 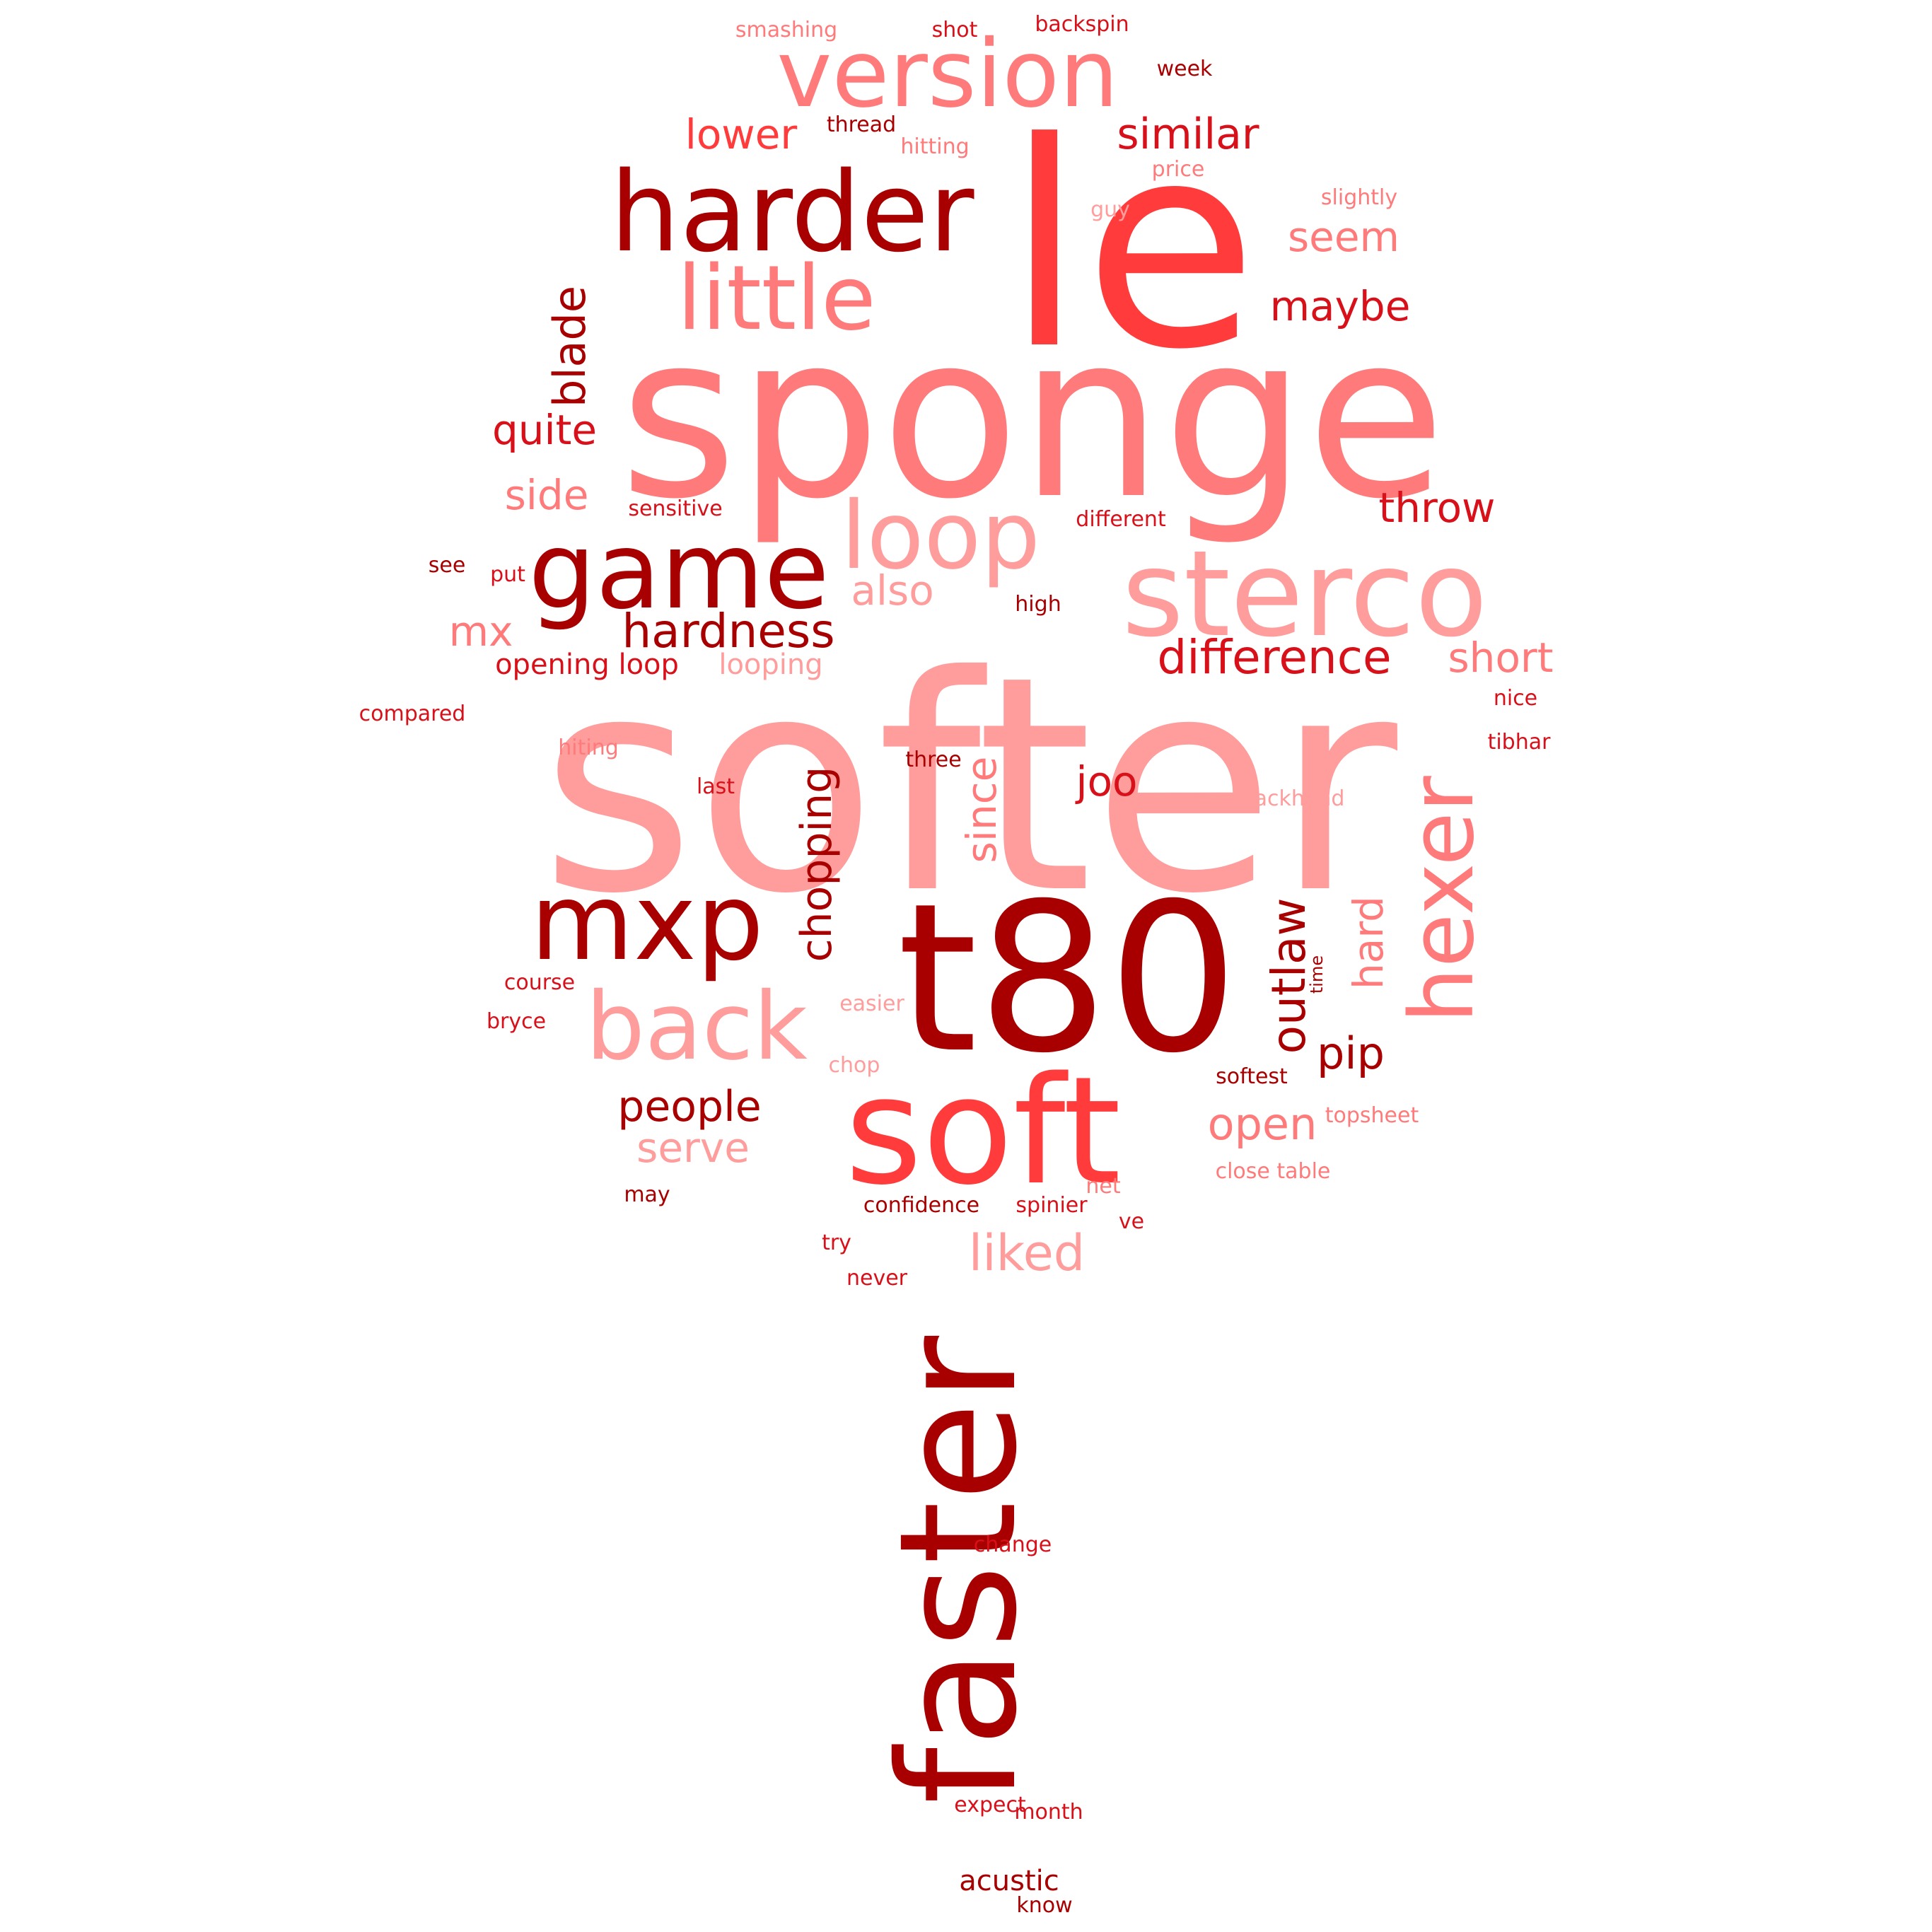 What do you see at coordinates (1351, 1053) in the screenshot?
I see `word-pip: pip` at bounding box center [1351, 1053].